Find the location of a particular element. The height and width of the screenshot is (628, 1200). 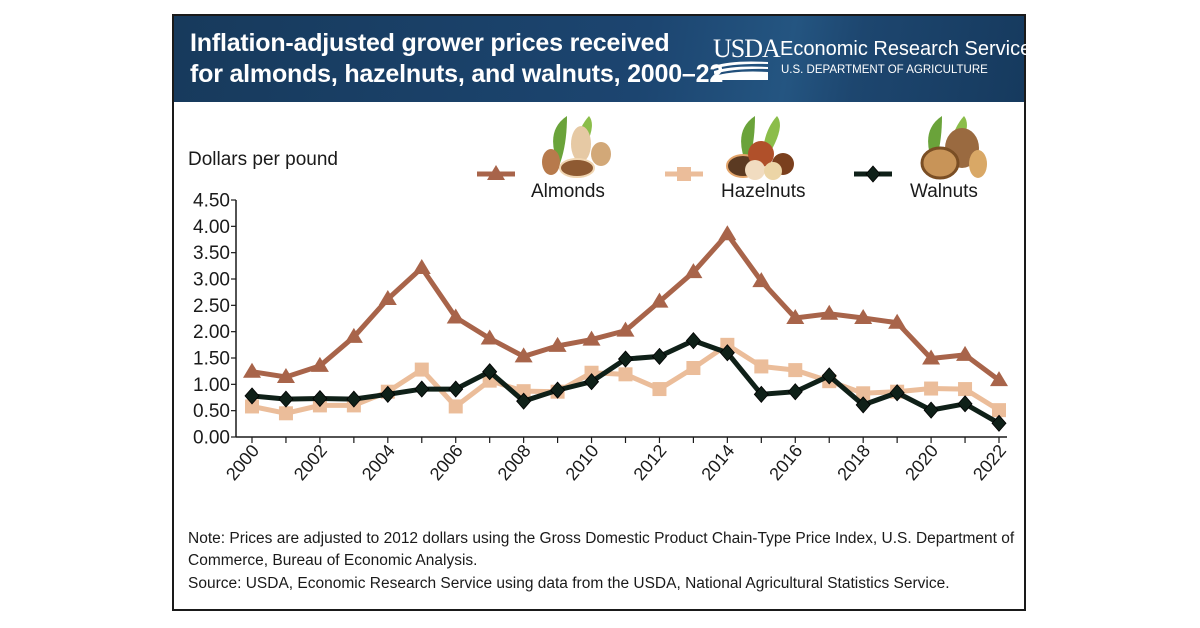

legend-label-hazelnuts: Hazelnuts is located at coordinates (763, 191).